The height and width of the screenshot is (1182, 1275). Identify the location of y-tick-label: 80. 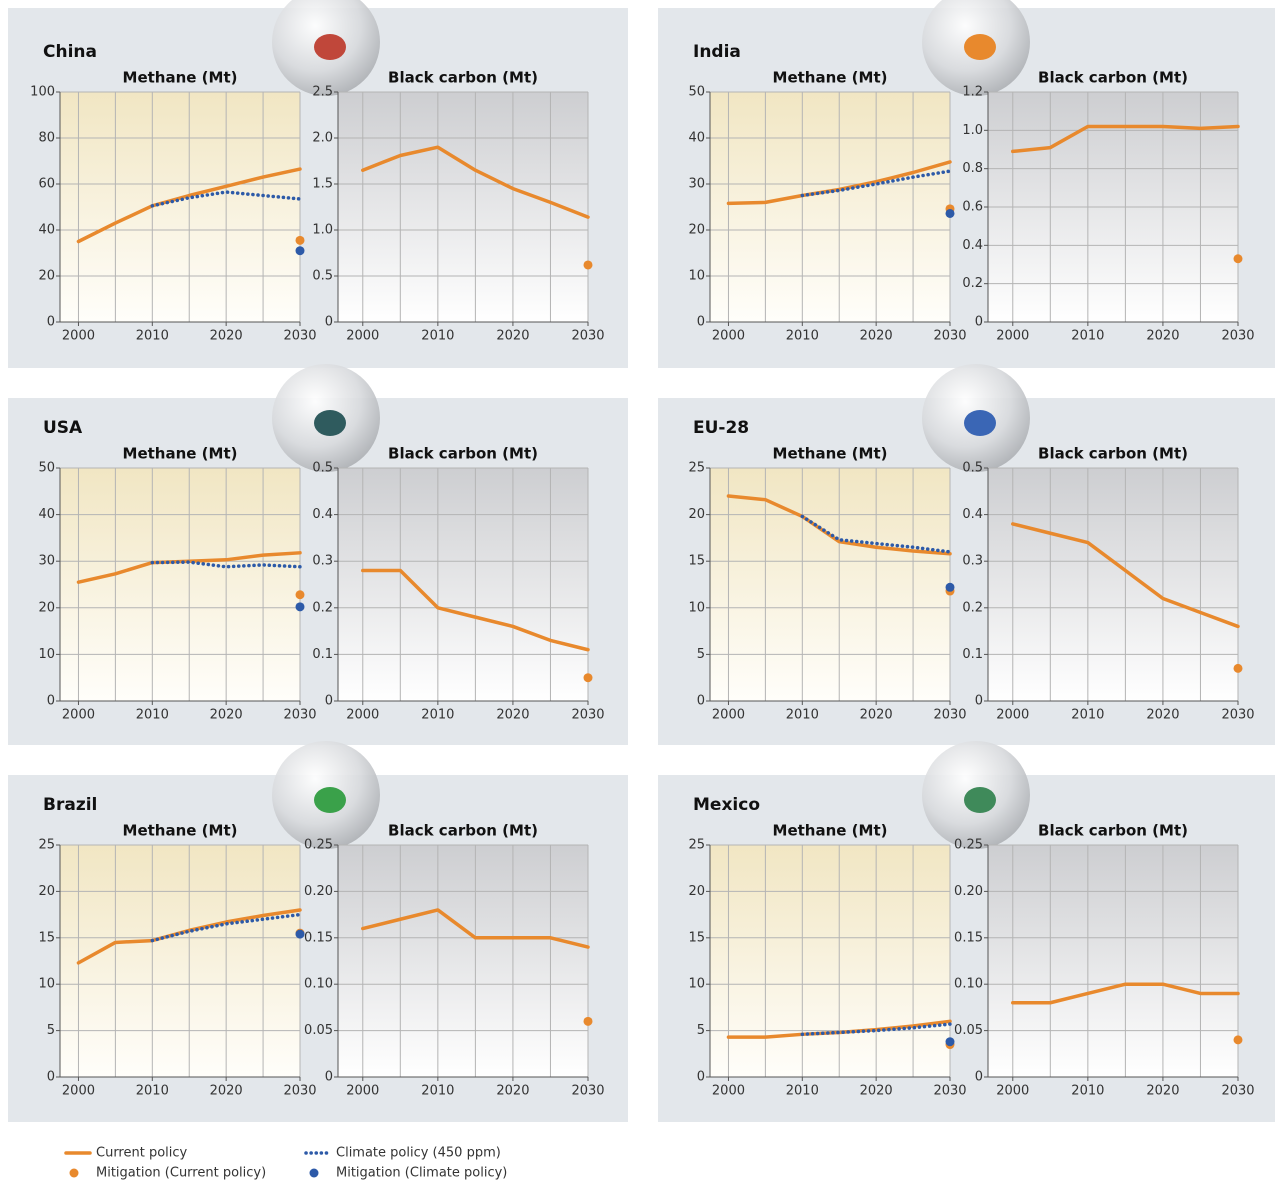
(46, 138).